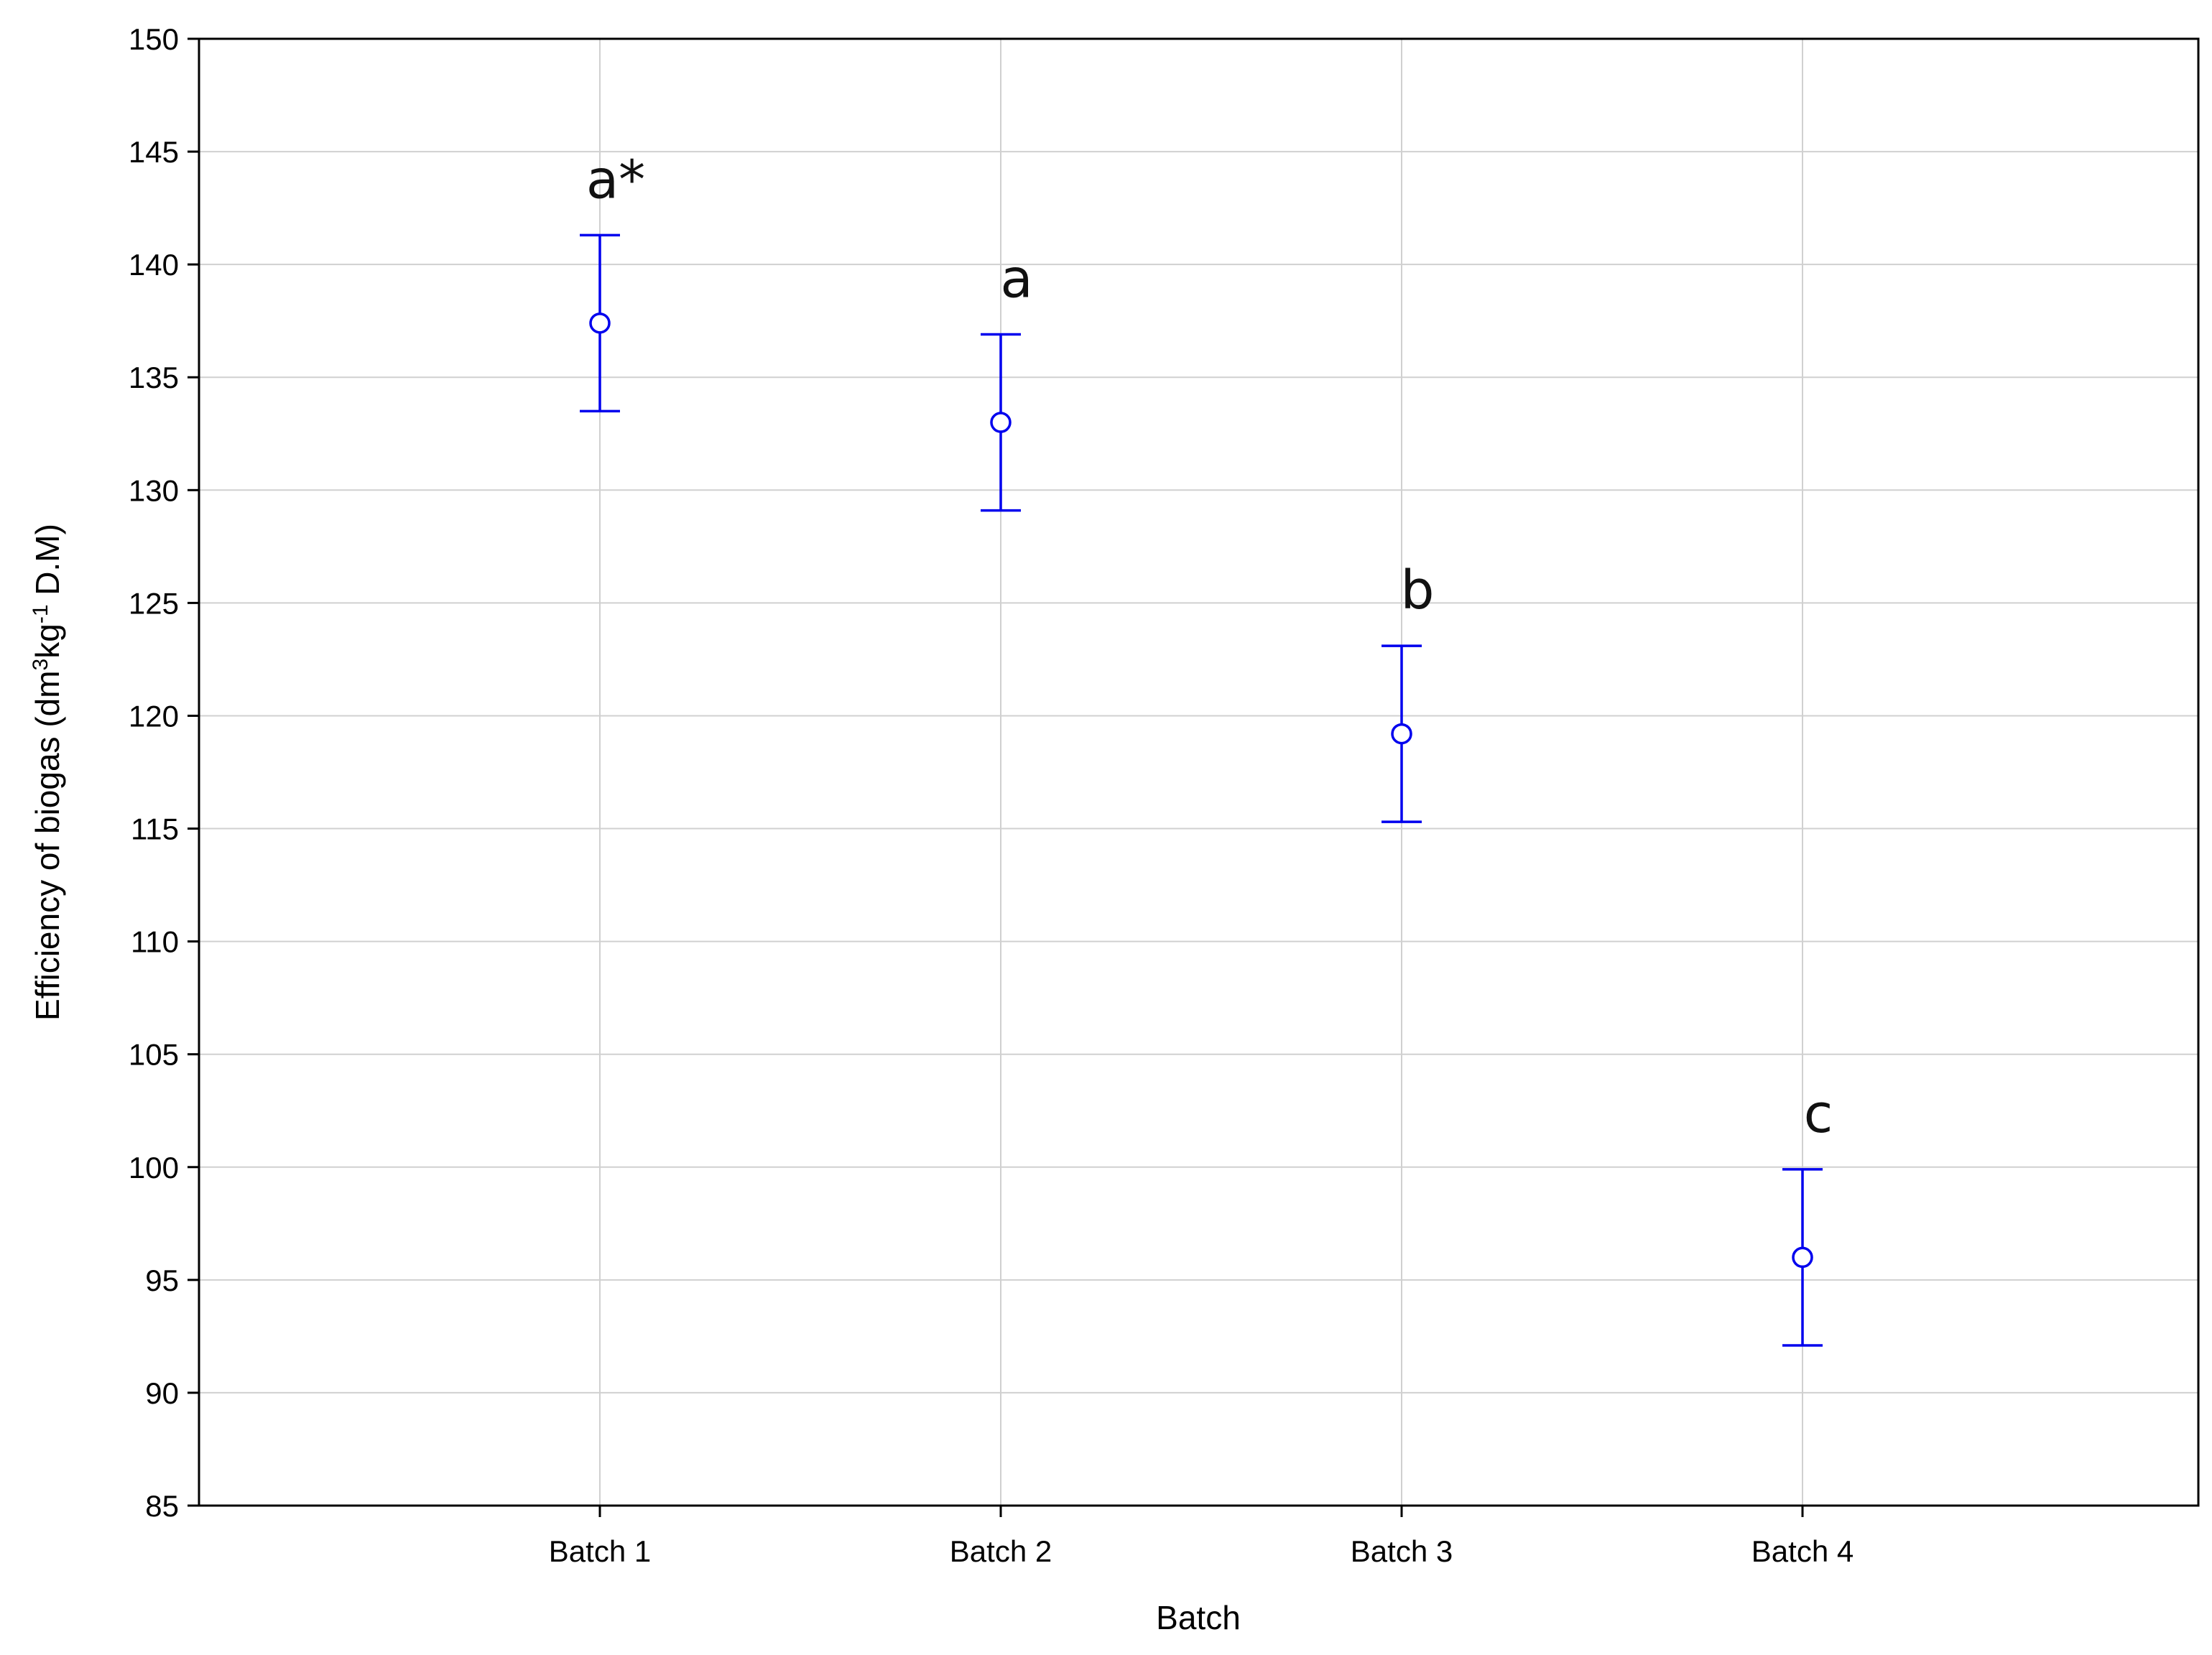 The width and height of the screenshot is (2212, 1655). Describe the element at coordinates (1001, 1551) in the screenshot. I see `x-tick-label: Batch 2` at that location.